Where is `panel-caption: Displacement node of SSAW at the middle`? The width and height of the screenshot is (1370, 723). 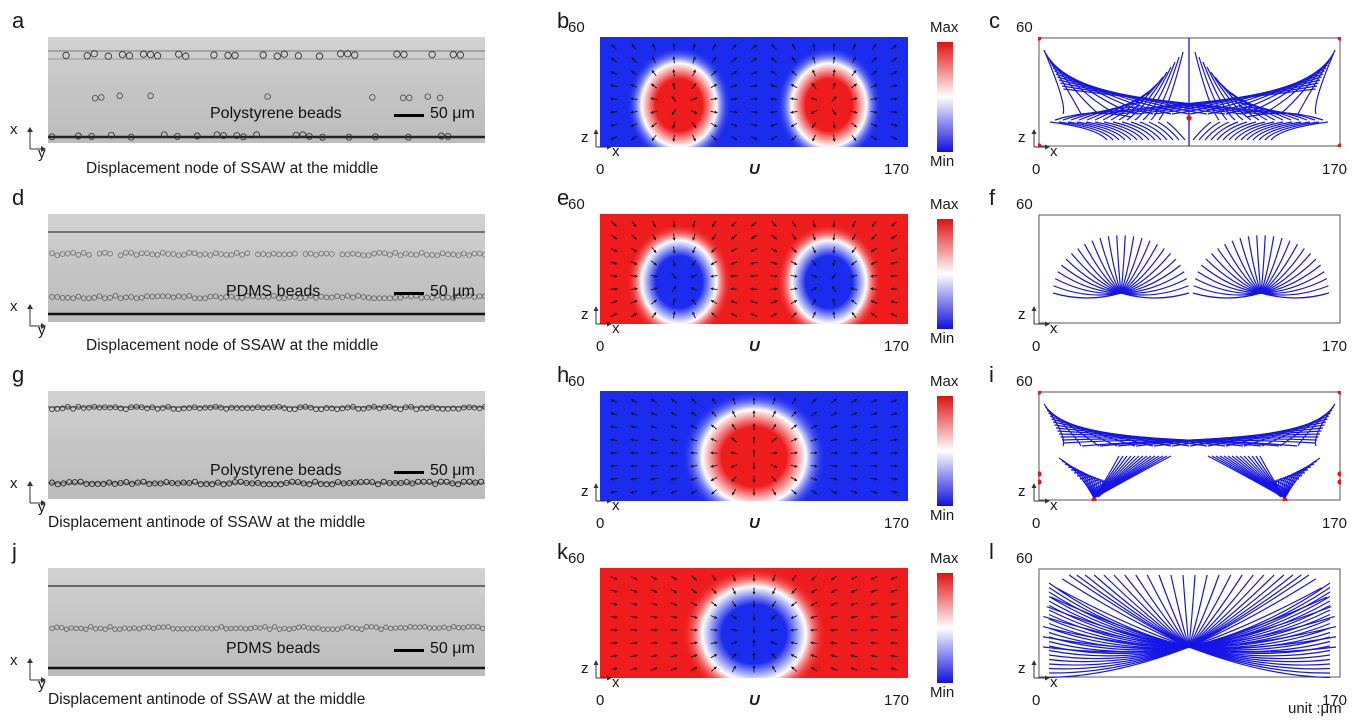 panel-caption: Displacement node of SSAW at the middle is located at coordinates (232, 345).